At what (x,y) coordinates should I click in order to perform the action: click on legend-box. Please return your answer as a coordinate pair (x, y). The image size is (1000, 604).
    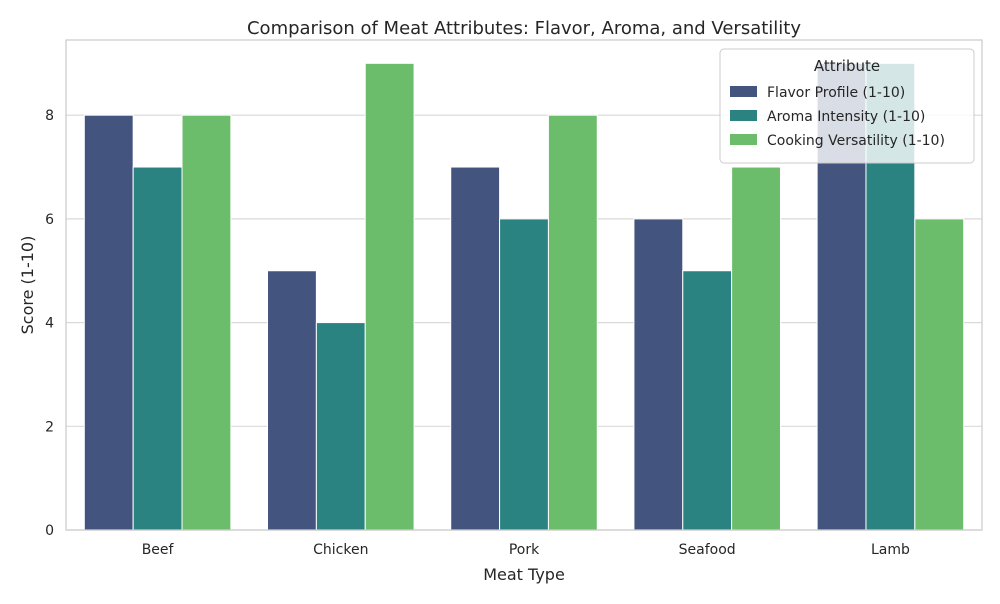
    Looking at the image, I should click on (847, 106).